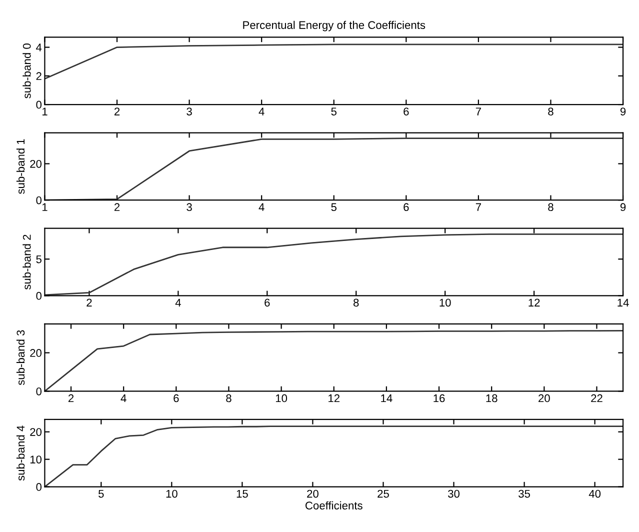 The image size is (639, 532). Describe the element at coordinates (334, 26) in the screenshot. I see `chart-title: Percentual Energy of the Coefficients` at that location.